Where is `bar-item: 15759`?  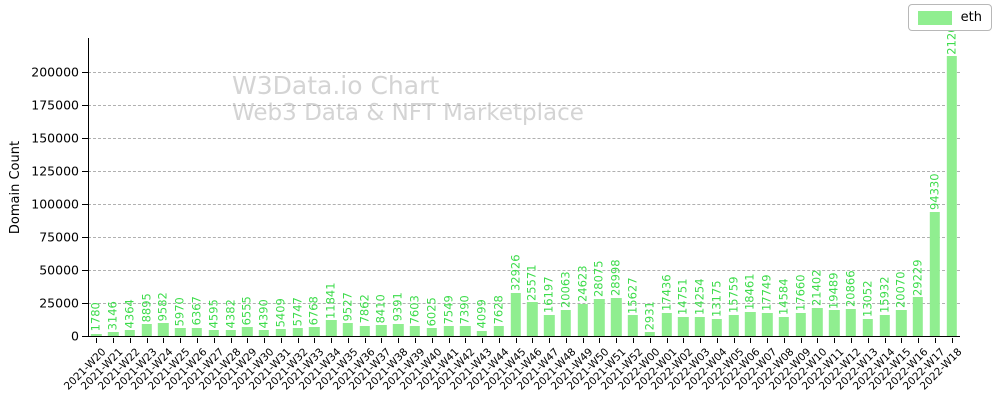 bar-item: 15759 is located at coordinates (733, 187).